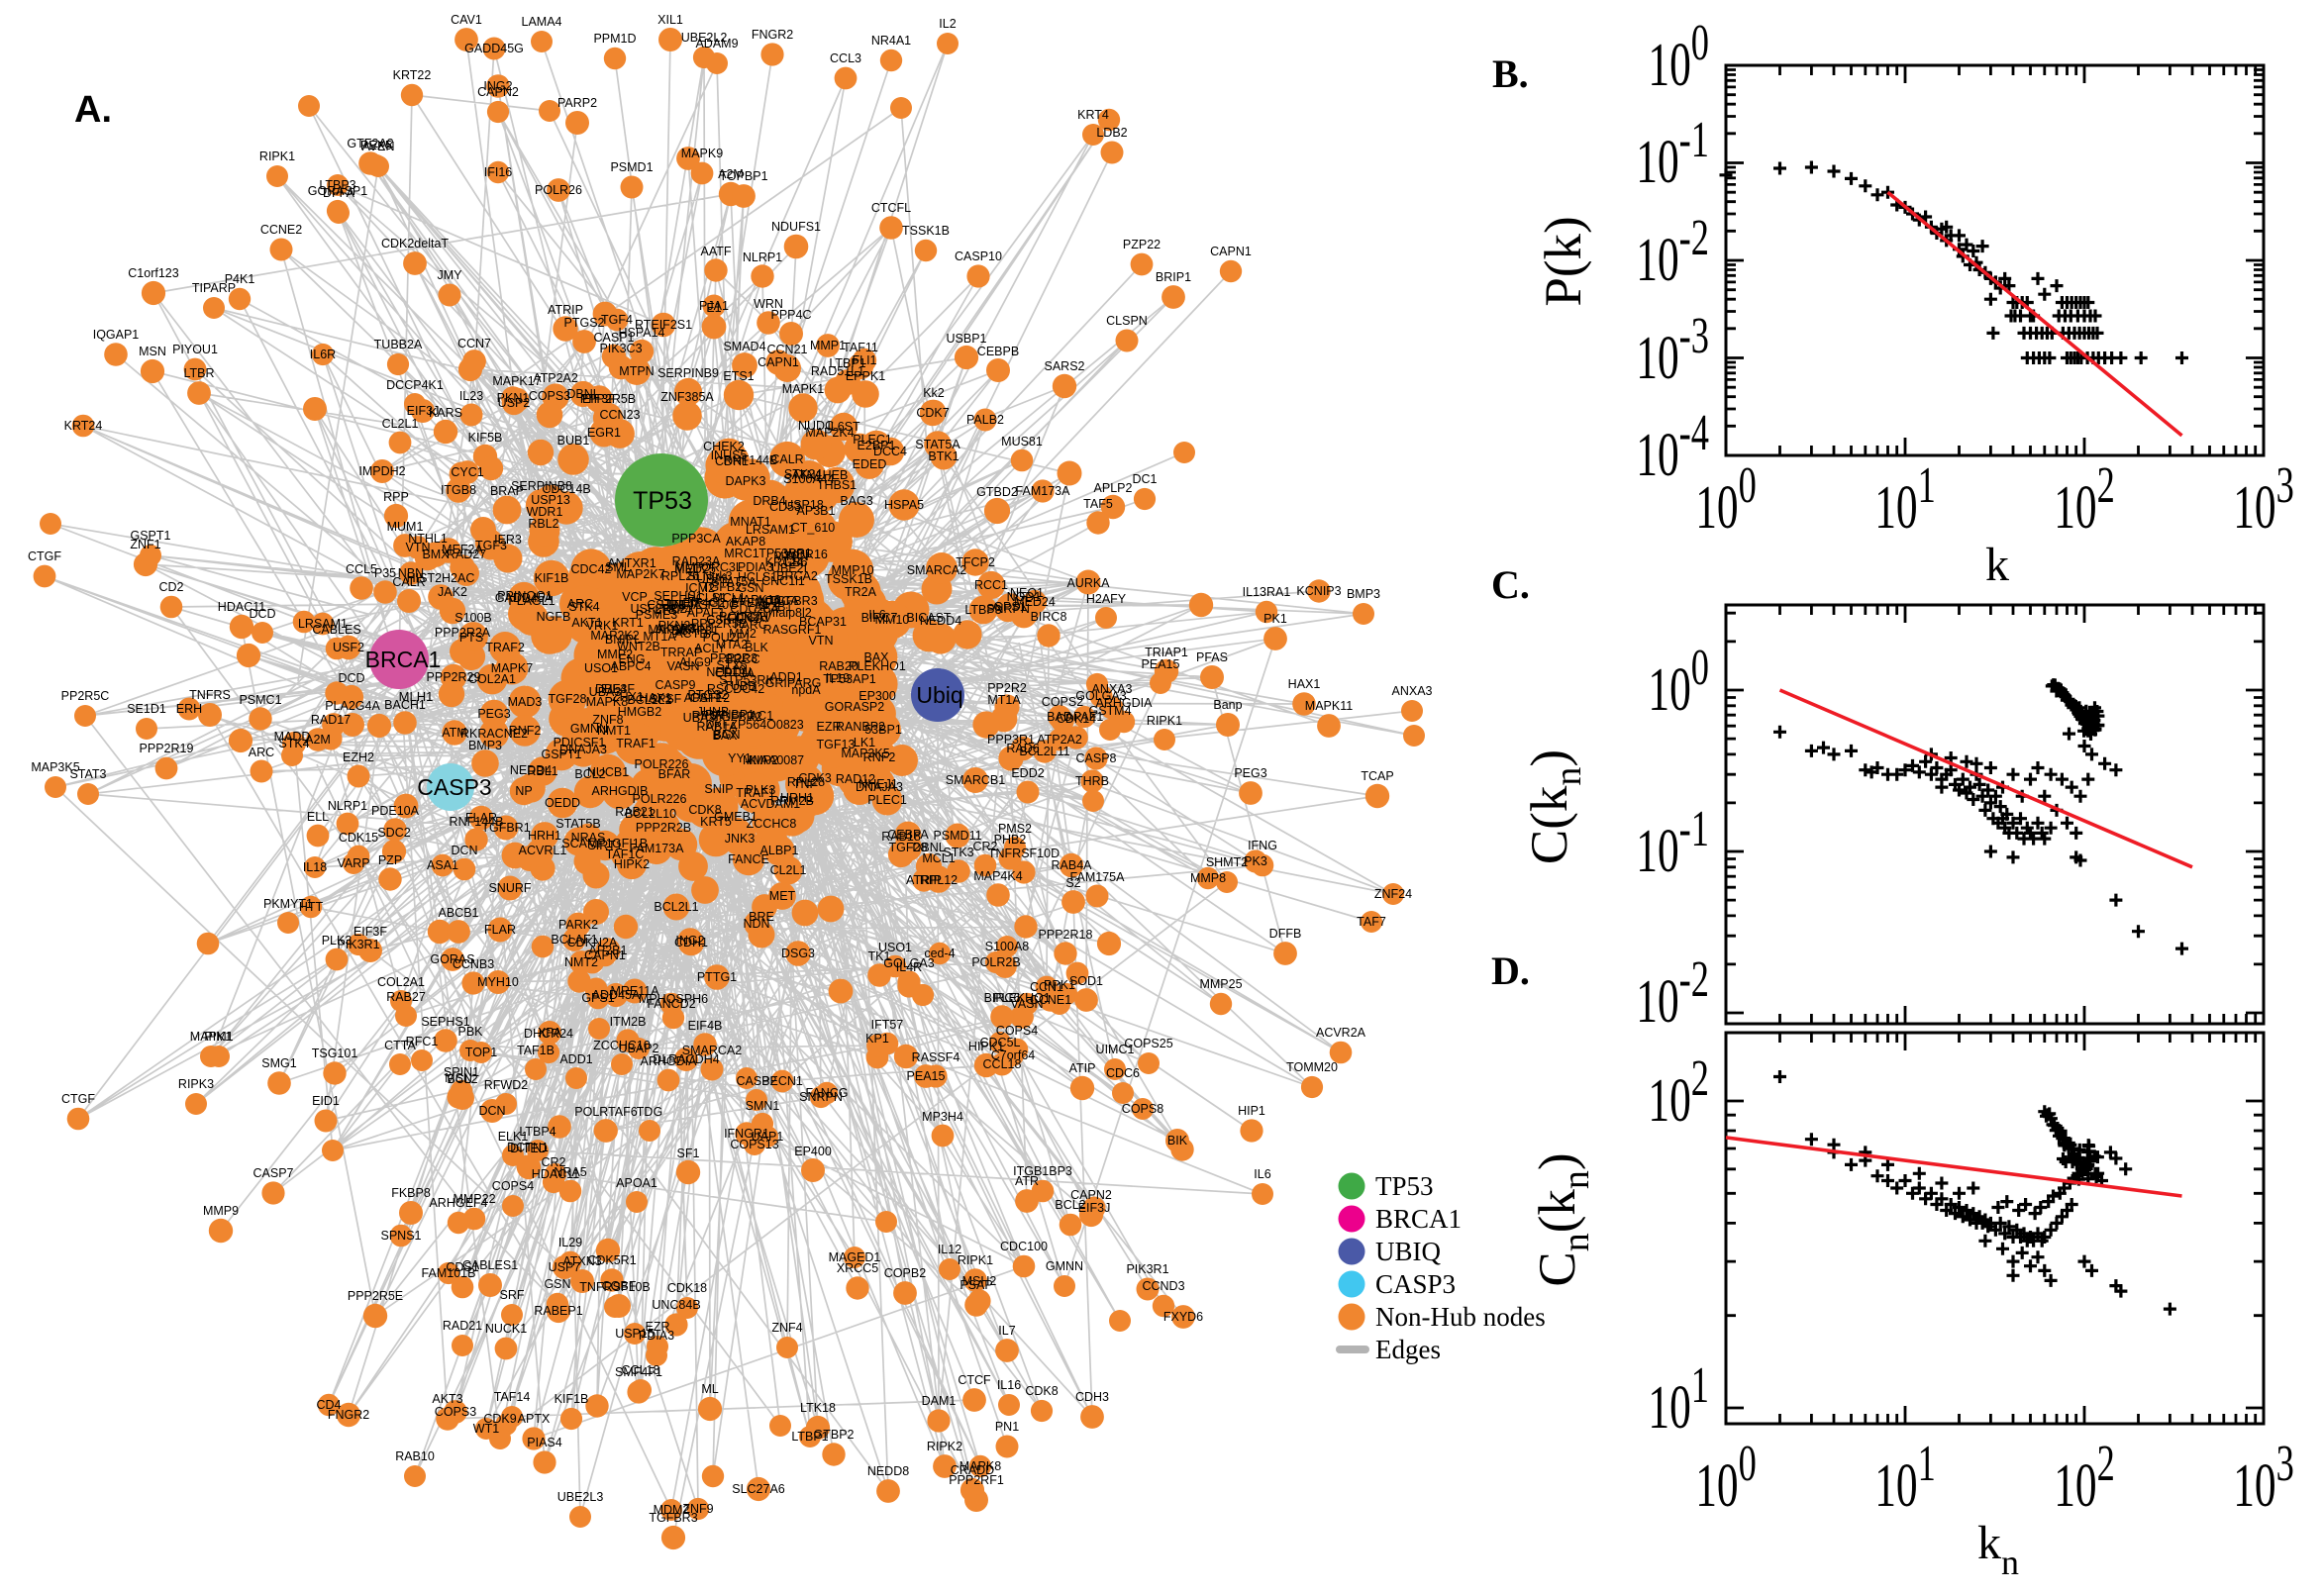 The height and width of the screenshot is (1596, 2323). What do you see at coordinates (724, 446) in the screenshot?
I see `svg-text: CHEK2` at bounding box center [724, 446].